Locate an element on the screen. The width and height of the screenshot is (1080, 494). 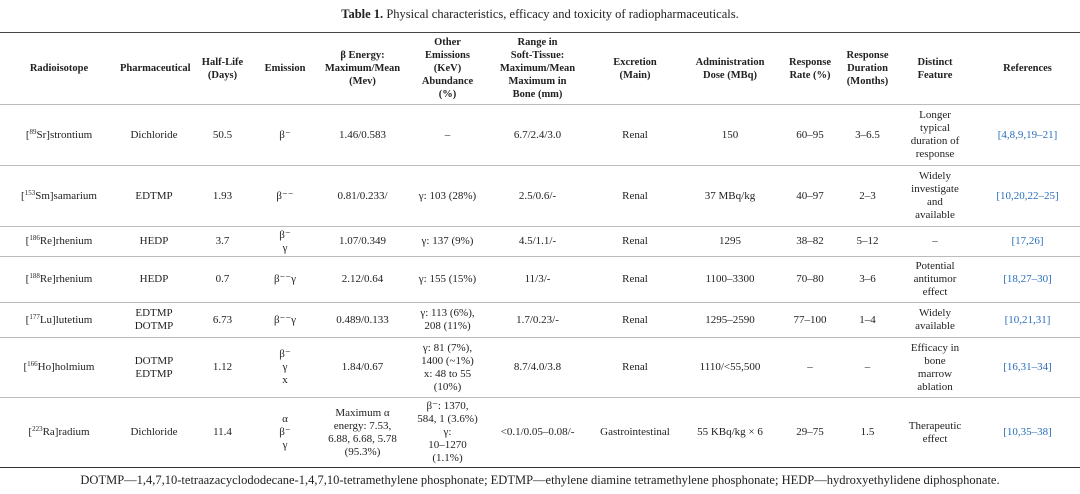
mass-number: 89 is located at coordinates (33, 131).